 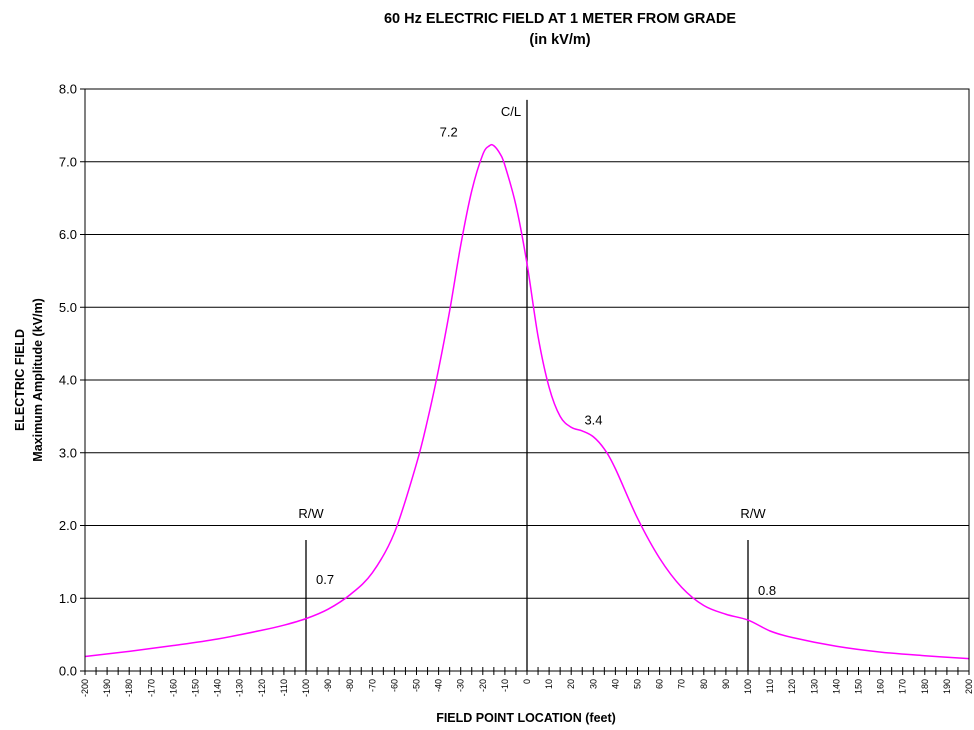 I want to click on x-tick-label: -100, so click(x=306, y=688).